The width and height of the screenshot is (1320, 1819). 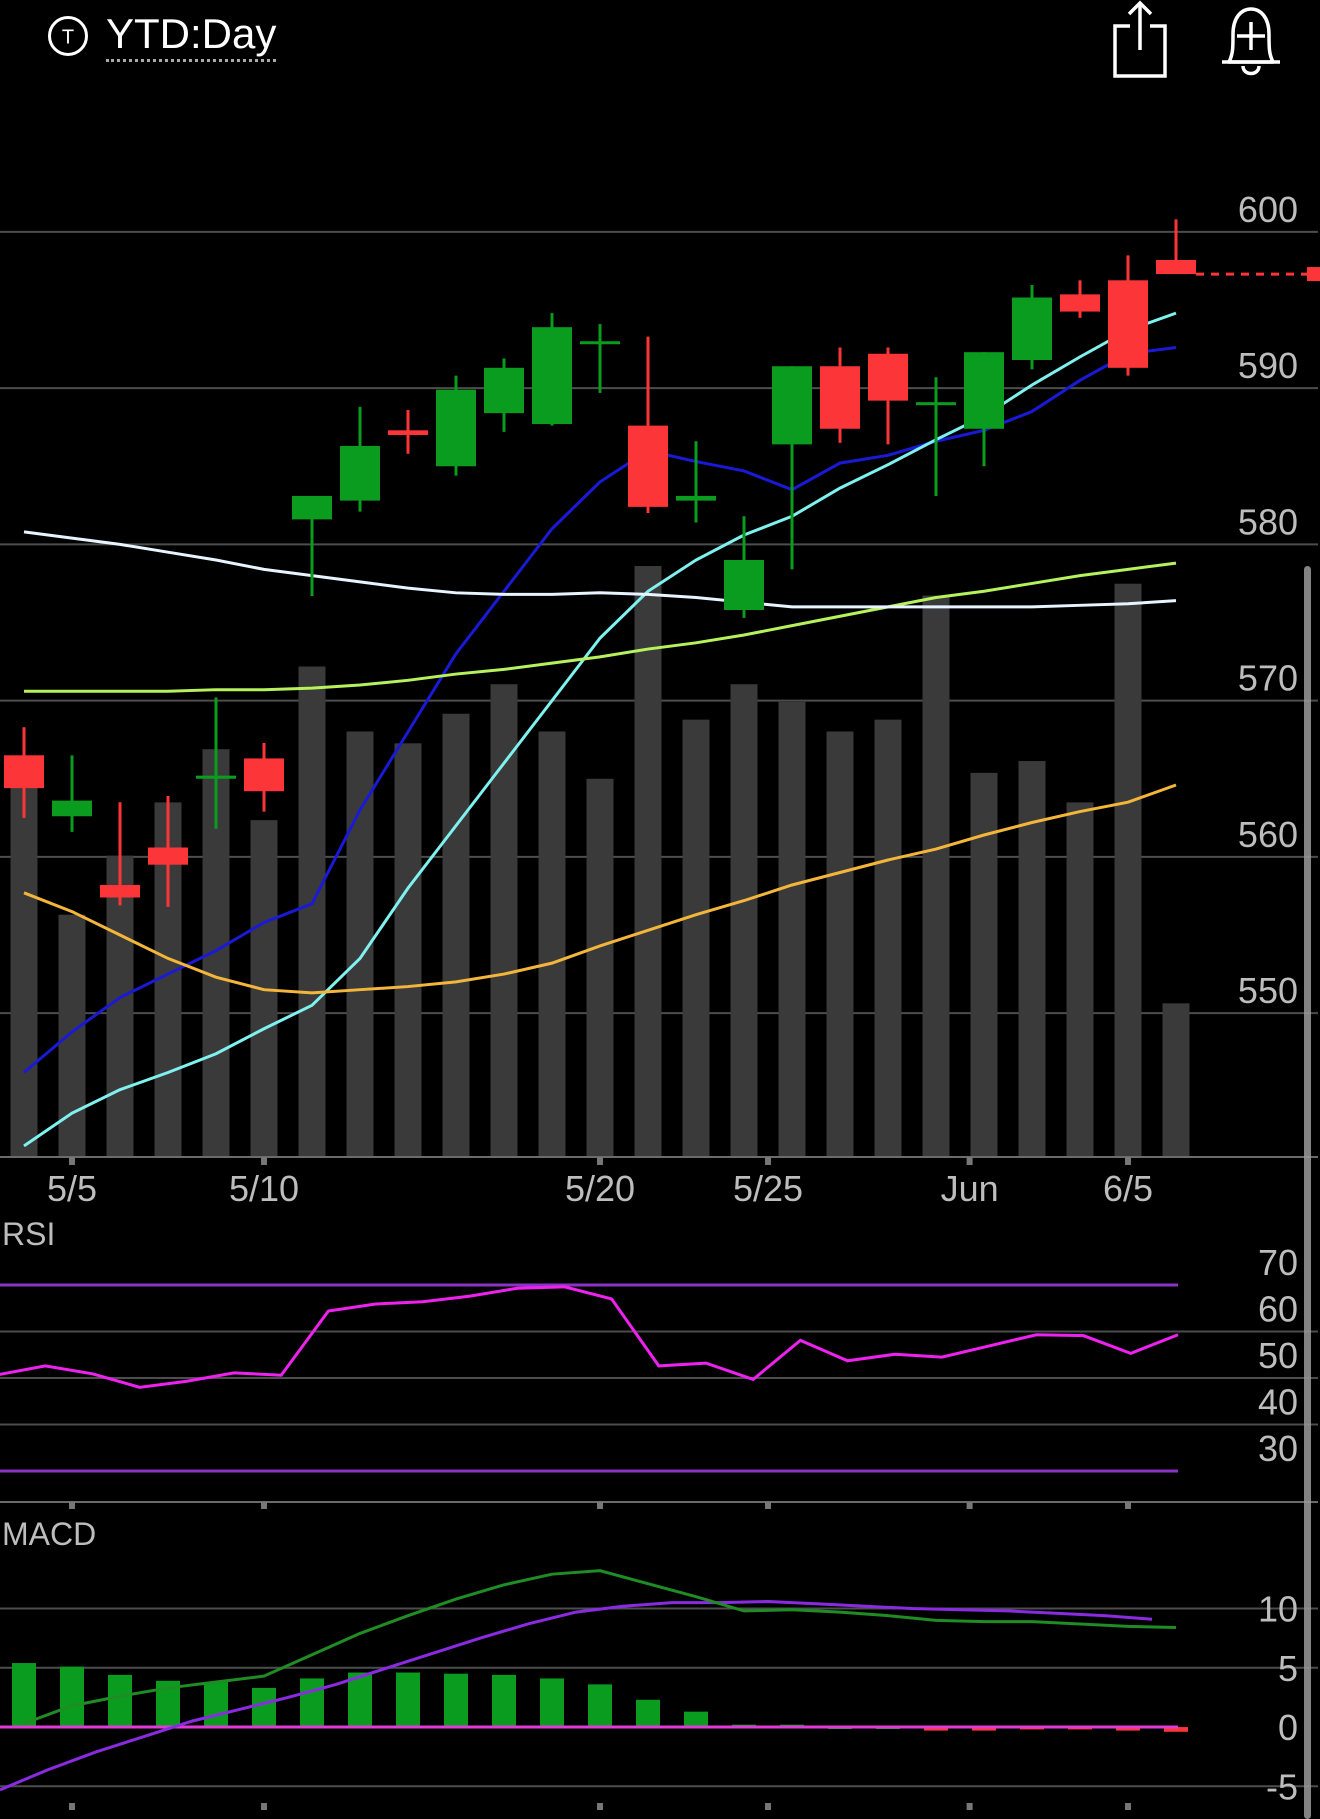 What do you see at coordinates (589, 1337) in the screenshot?
I see `rsi-line` at bounding box center [589, 1337].